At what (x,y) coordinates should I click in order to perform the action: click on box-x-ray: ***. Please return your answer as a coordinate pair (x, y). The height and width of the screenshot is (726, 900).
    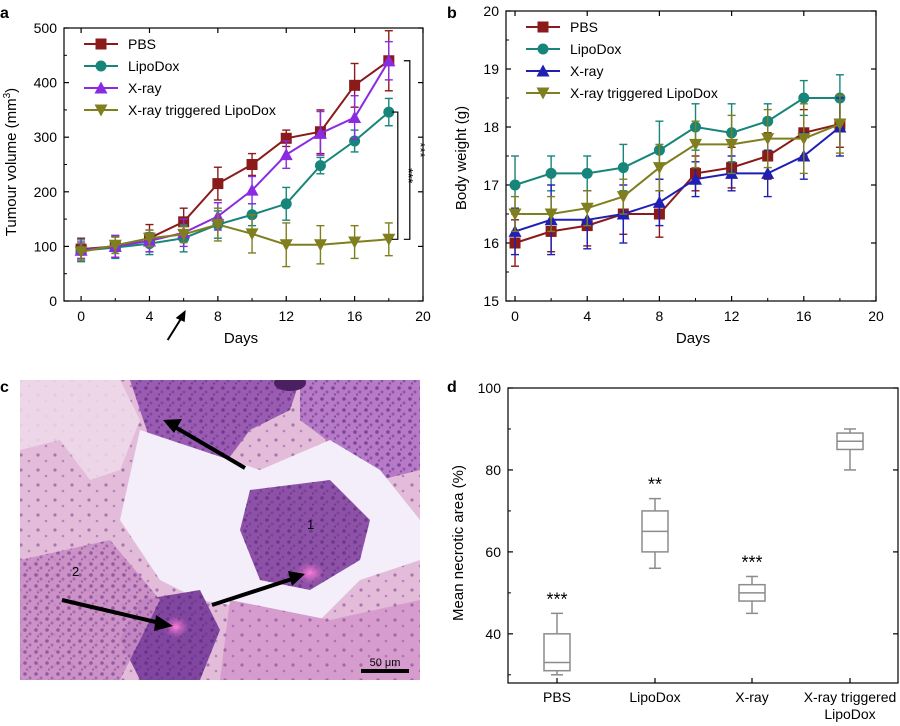
    Looking at the image, I should click on (752, 583).